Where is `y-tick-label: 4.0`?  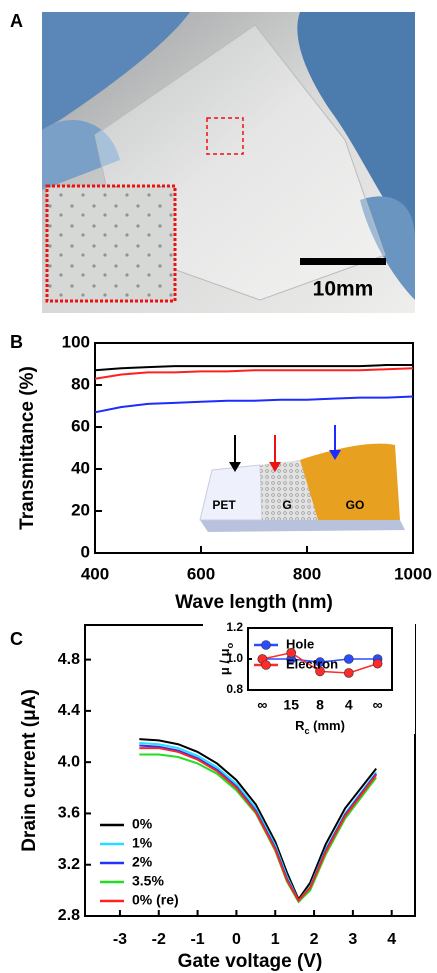
y-tick-label: 4.0 is located at coordinates (69, 761).